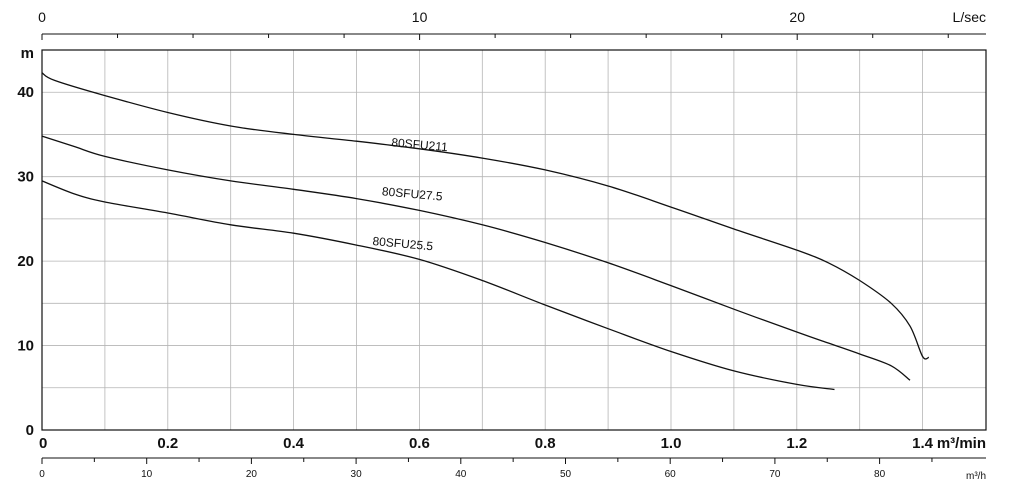  I want to click on y-tick-label: 40, so click(25, 92).